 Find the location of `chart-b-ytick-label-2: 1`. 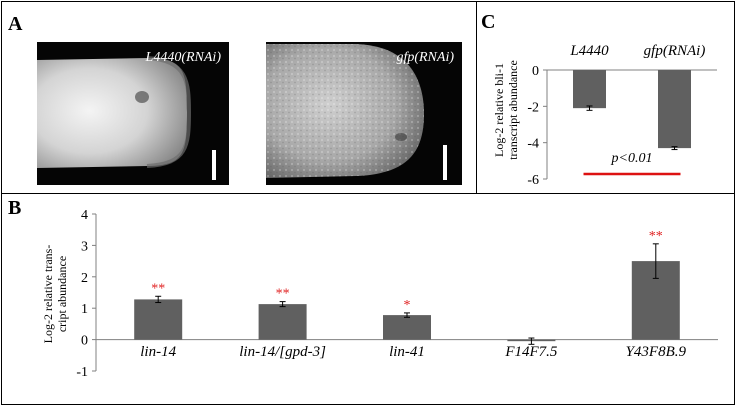

chart-b-ytick-label-2: 1 is located at coordinates (84, 309).